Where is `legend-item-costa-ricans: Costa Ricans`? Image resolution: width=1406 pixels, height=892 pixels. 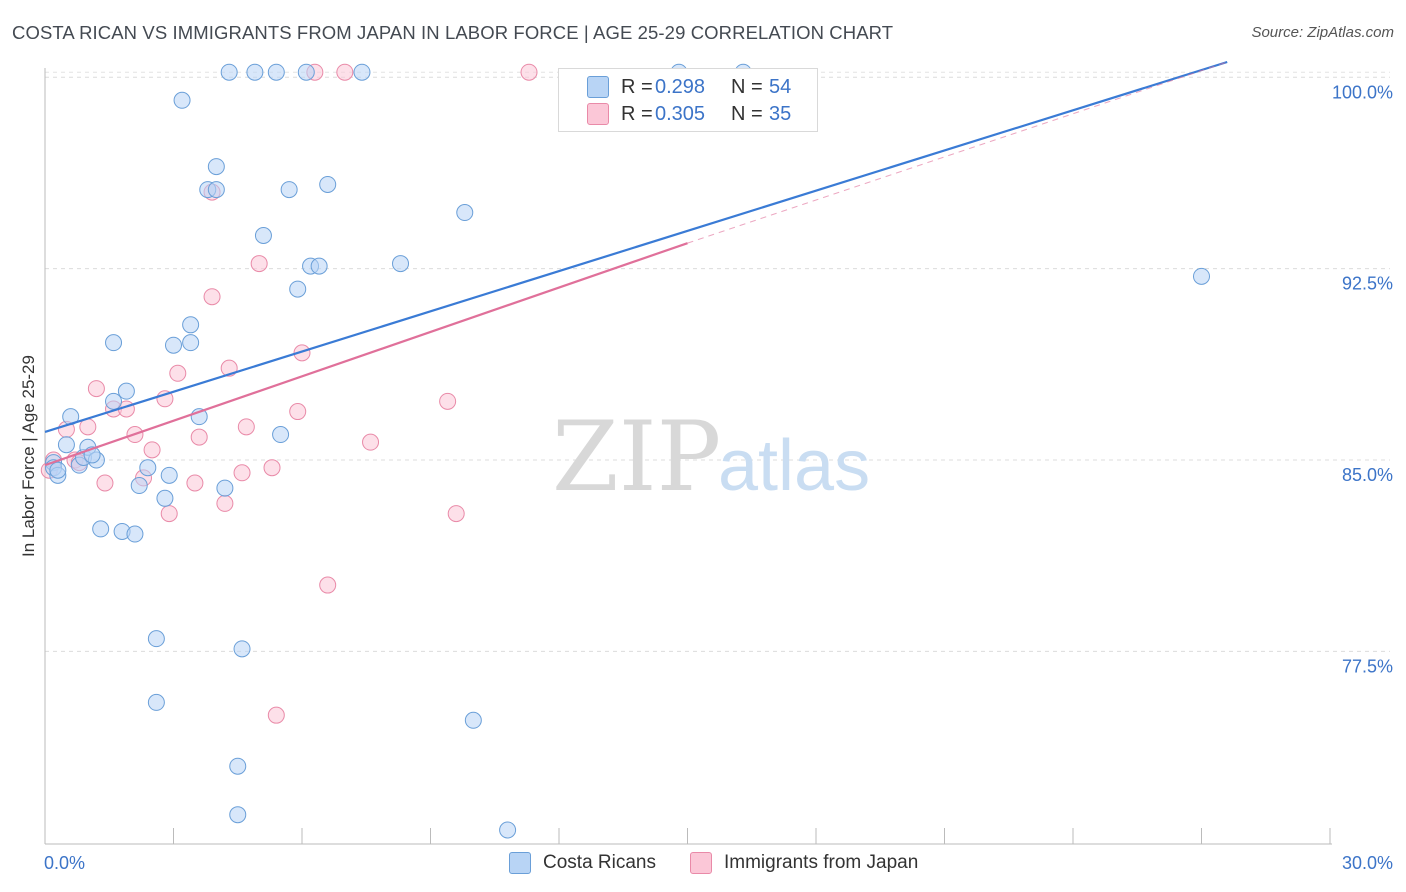
legend-item-costa-ricans: Costa Ricans is located at coordinates (582, 863).